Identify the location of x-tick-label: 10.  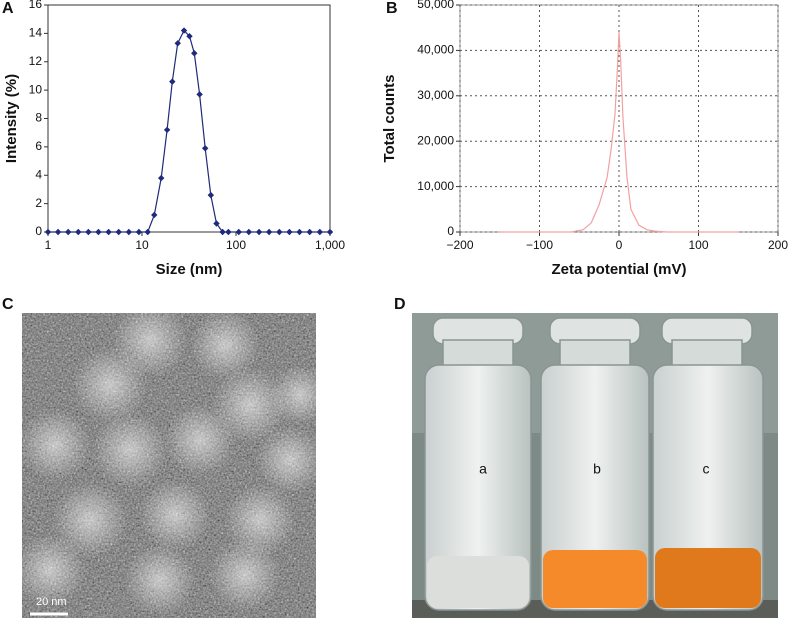
(142, 245).